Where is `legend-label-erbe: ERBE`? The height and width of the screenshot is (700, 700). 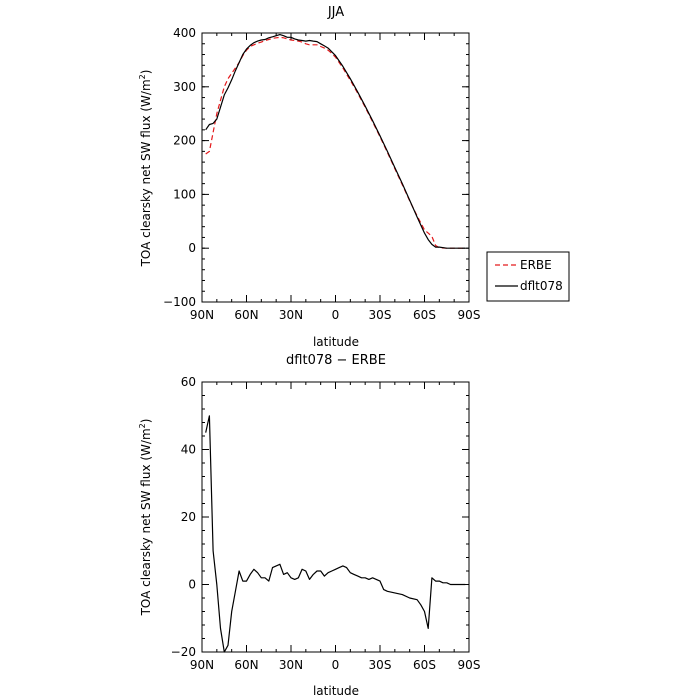
legend-label-erbe: ERBE is located at coordinates (536, 265).